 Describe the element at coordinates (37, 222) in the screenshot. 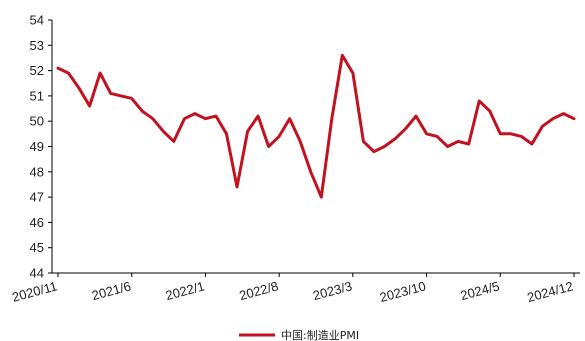

I see `y-tick-label: 46` at that location.